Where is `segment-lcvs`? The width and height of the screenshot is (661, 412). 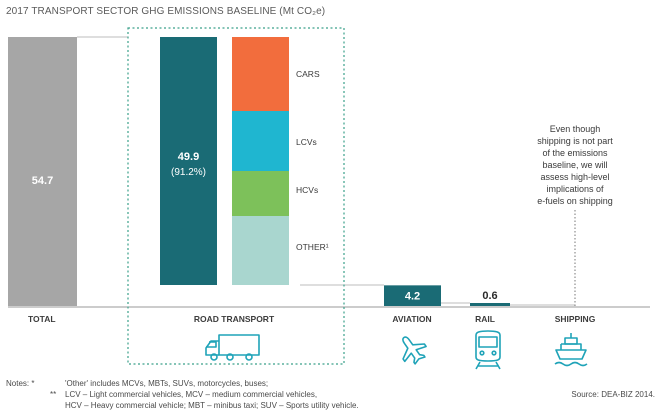 segment-lcvs is located at coordinates (260, 141).